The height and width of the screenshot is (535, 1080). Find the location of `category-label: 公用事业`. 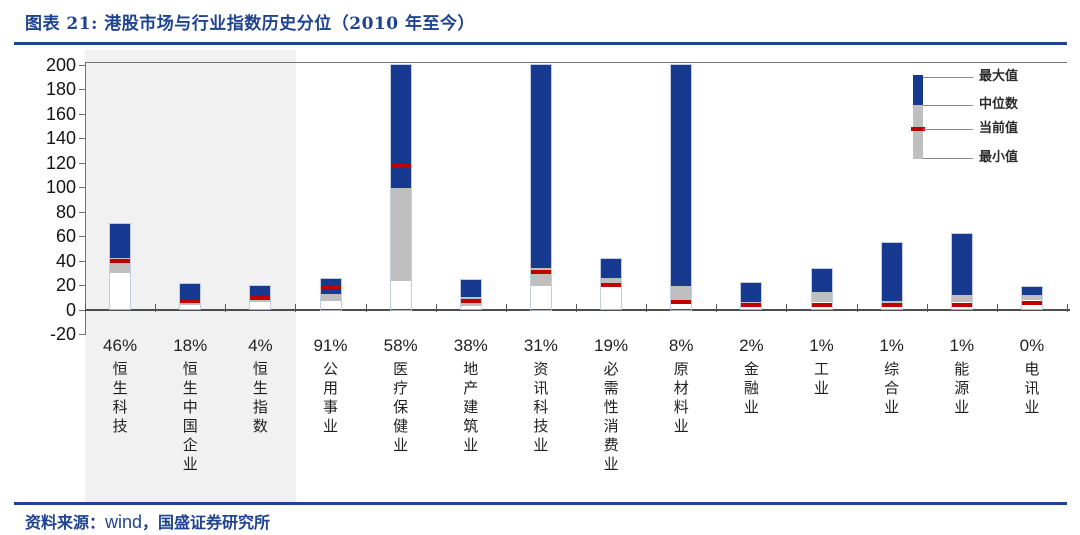

category-label: 公用事业 is located at coordinates (330, 401).